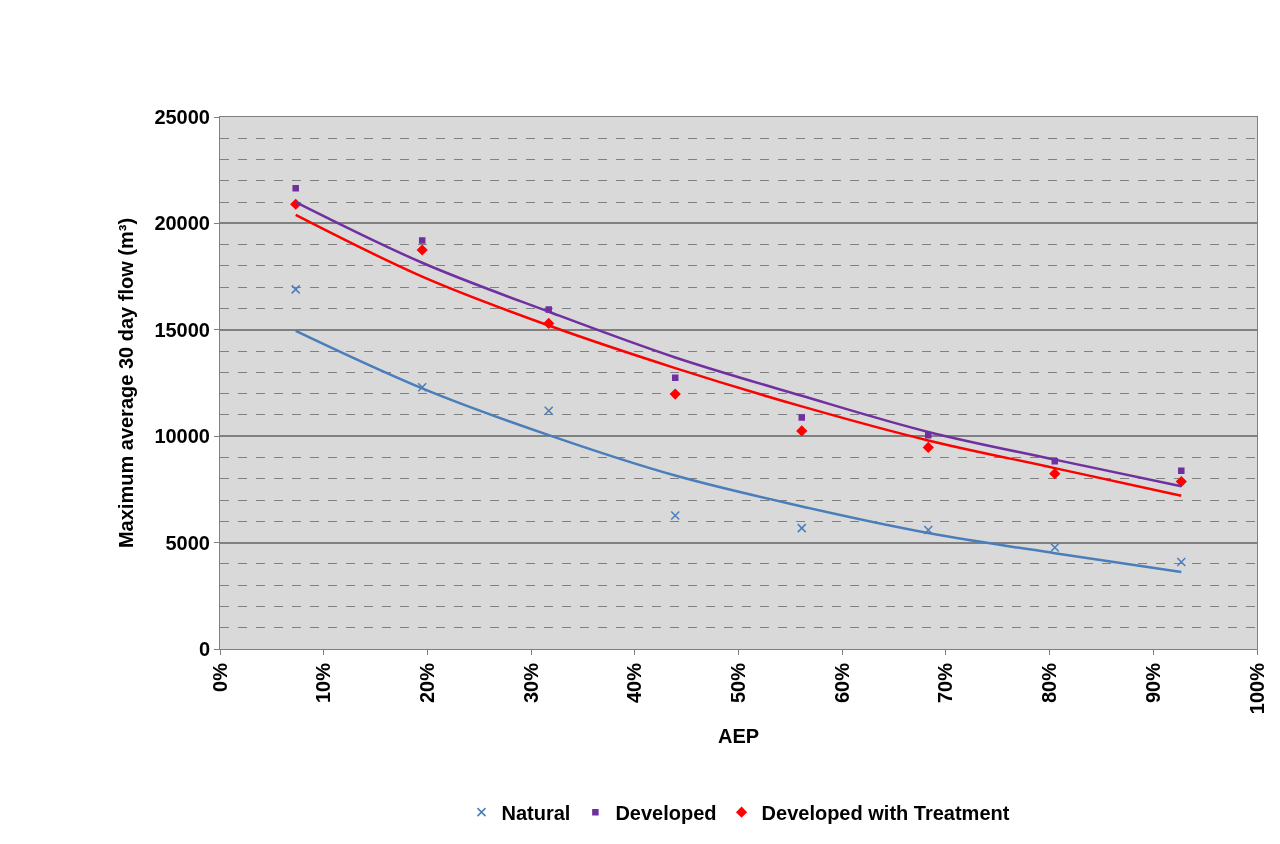  I want to click on x-tick-label: 50%, so click(738, 683).